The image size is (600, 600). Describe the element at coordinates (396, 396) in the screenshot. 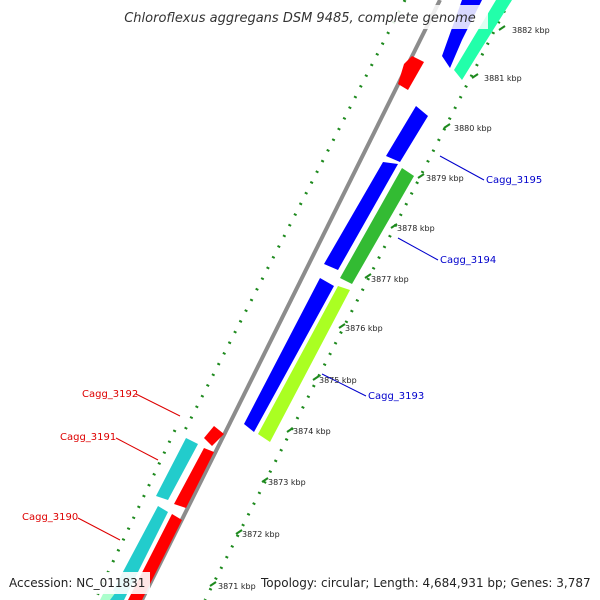

I see `gene-label-cagg-3193: Cagg_3193` at that location.